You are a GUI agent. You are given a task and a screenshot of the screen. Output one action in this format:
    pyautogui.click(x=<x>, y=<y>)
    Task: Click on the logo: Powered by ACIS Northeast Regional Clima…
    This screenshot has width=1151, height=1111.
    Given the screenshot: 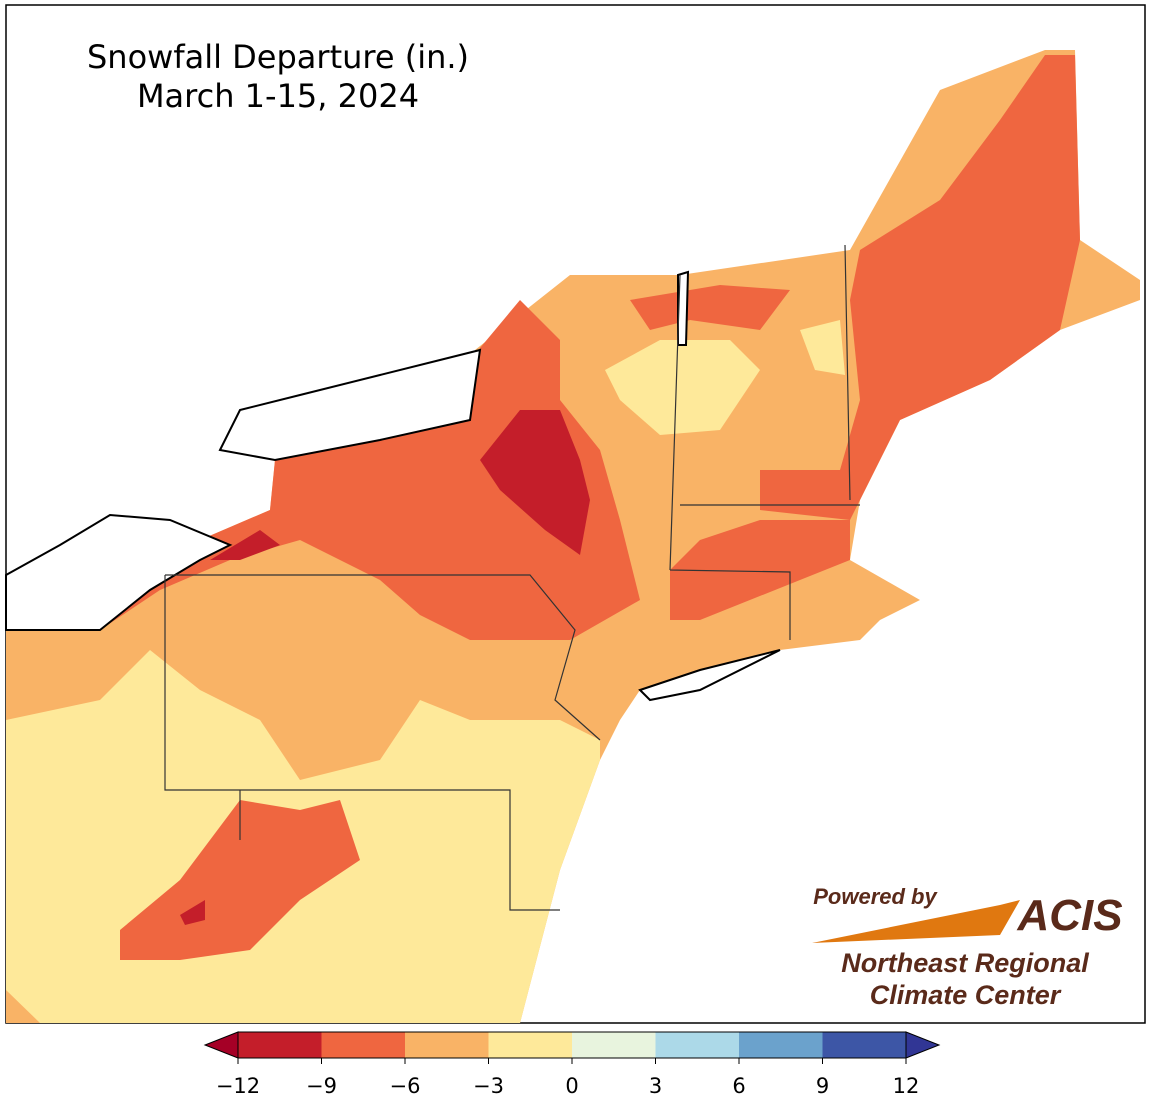 What is the action you would take?
    pyautogui.click(x=967, y=947)
    